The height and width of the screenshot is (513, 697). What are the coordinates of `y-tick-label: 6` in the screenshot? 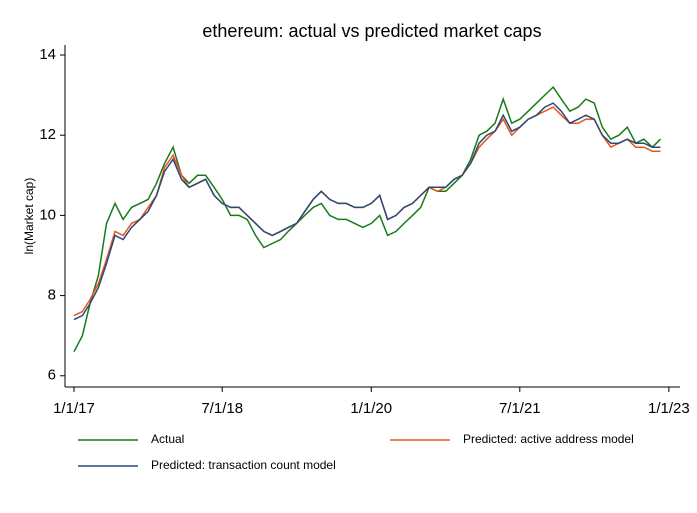 It's located at (52, 375).